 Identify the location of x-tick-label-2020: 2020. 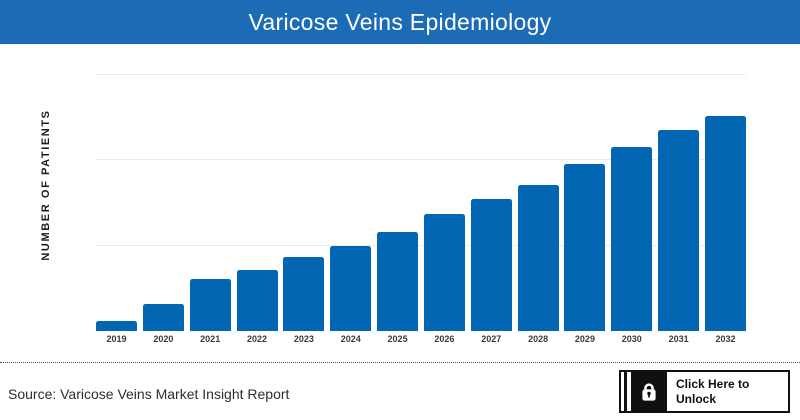
(163, 339).